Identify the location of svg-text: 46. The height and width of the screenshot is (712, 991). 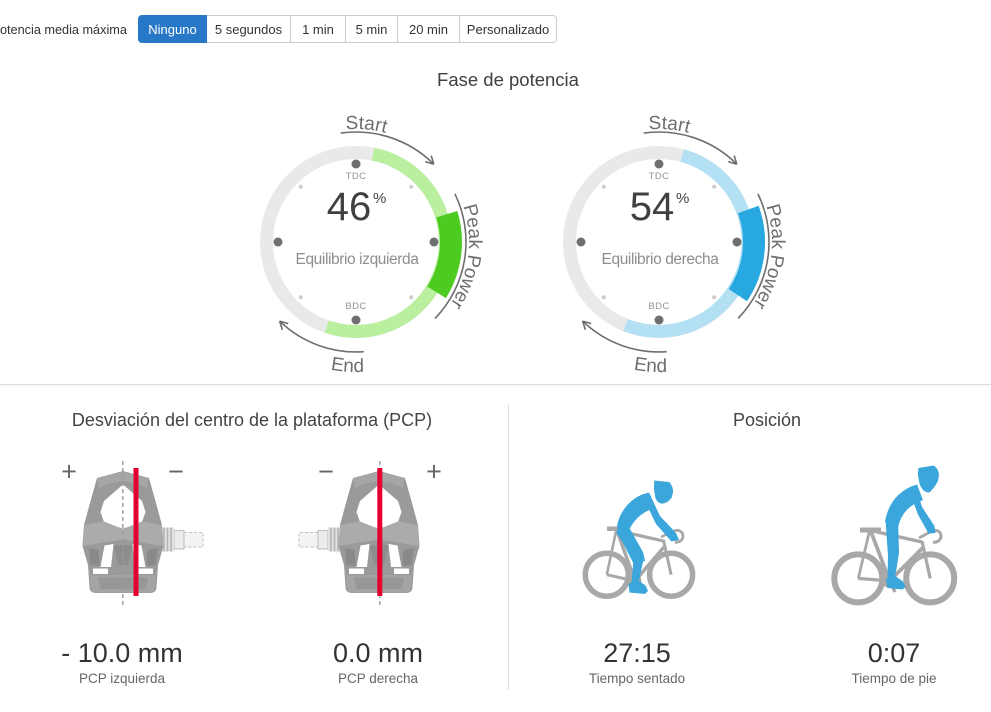
(349, 207).